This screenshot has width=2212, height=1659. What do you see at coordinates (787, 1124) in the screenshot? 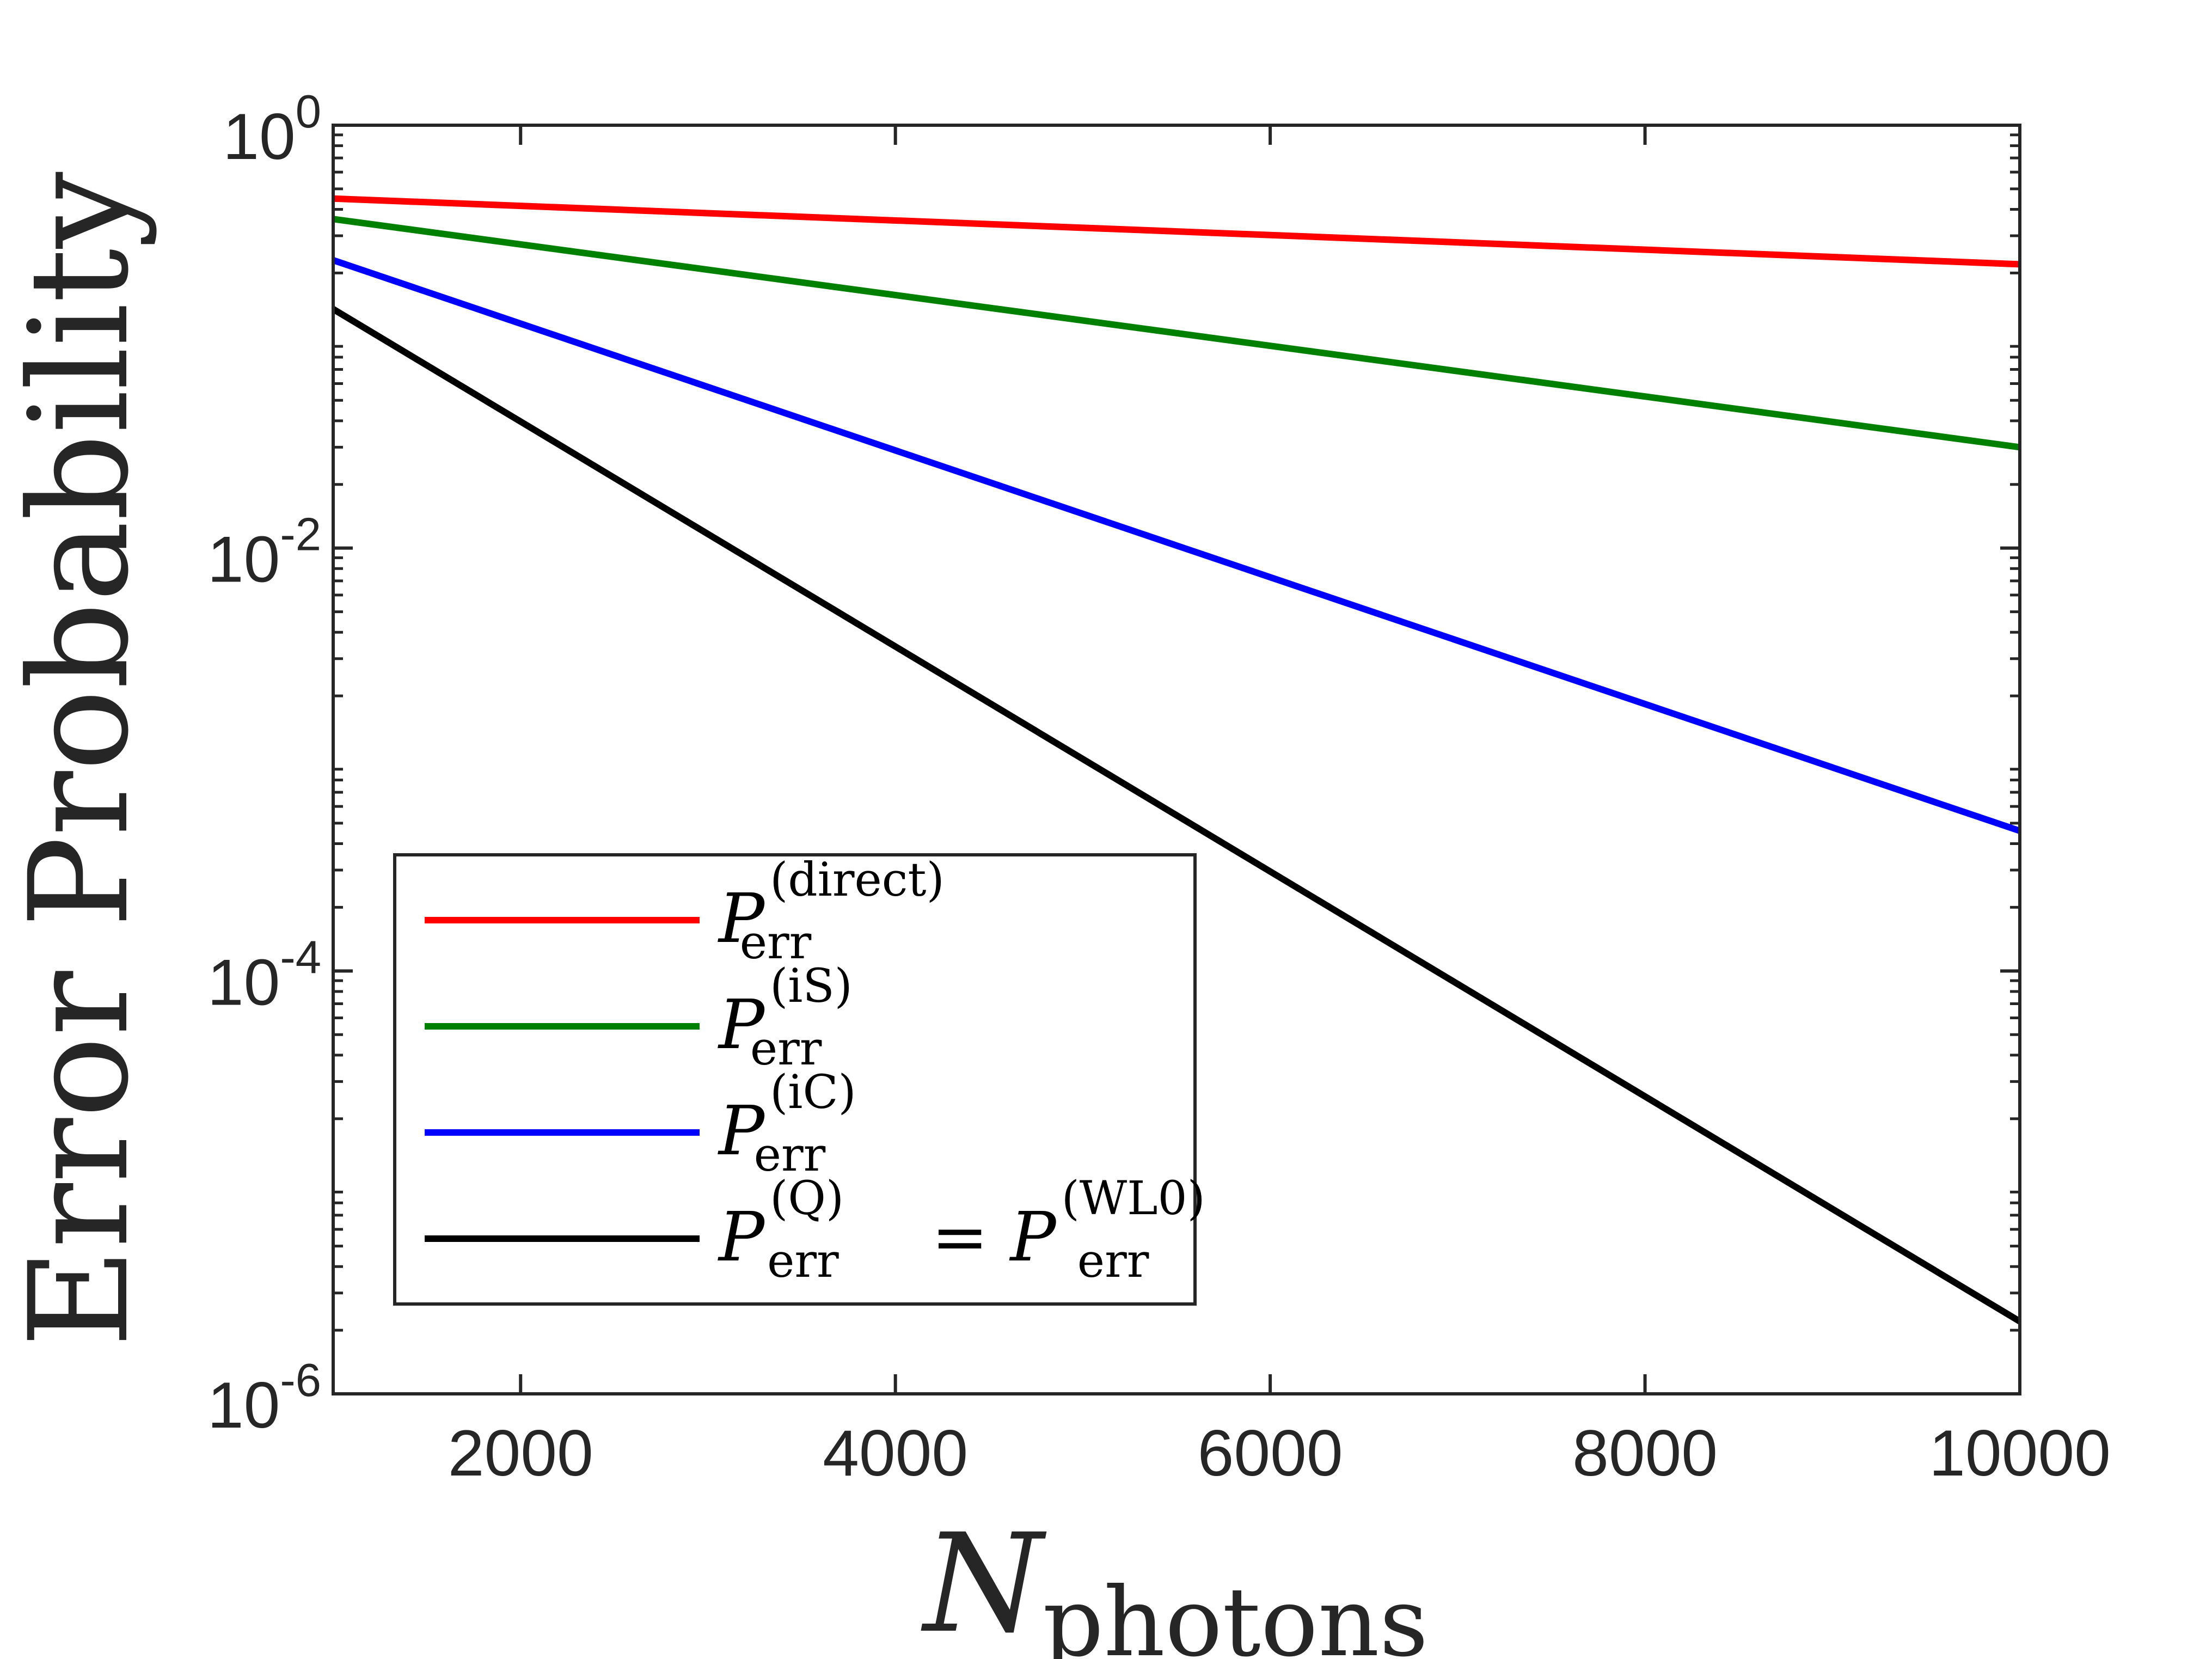
I see `legend-label-iC: P (iC) err` at bounding box center [787, 1124].